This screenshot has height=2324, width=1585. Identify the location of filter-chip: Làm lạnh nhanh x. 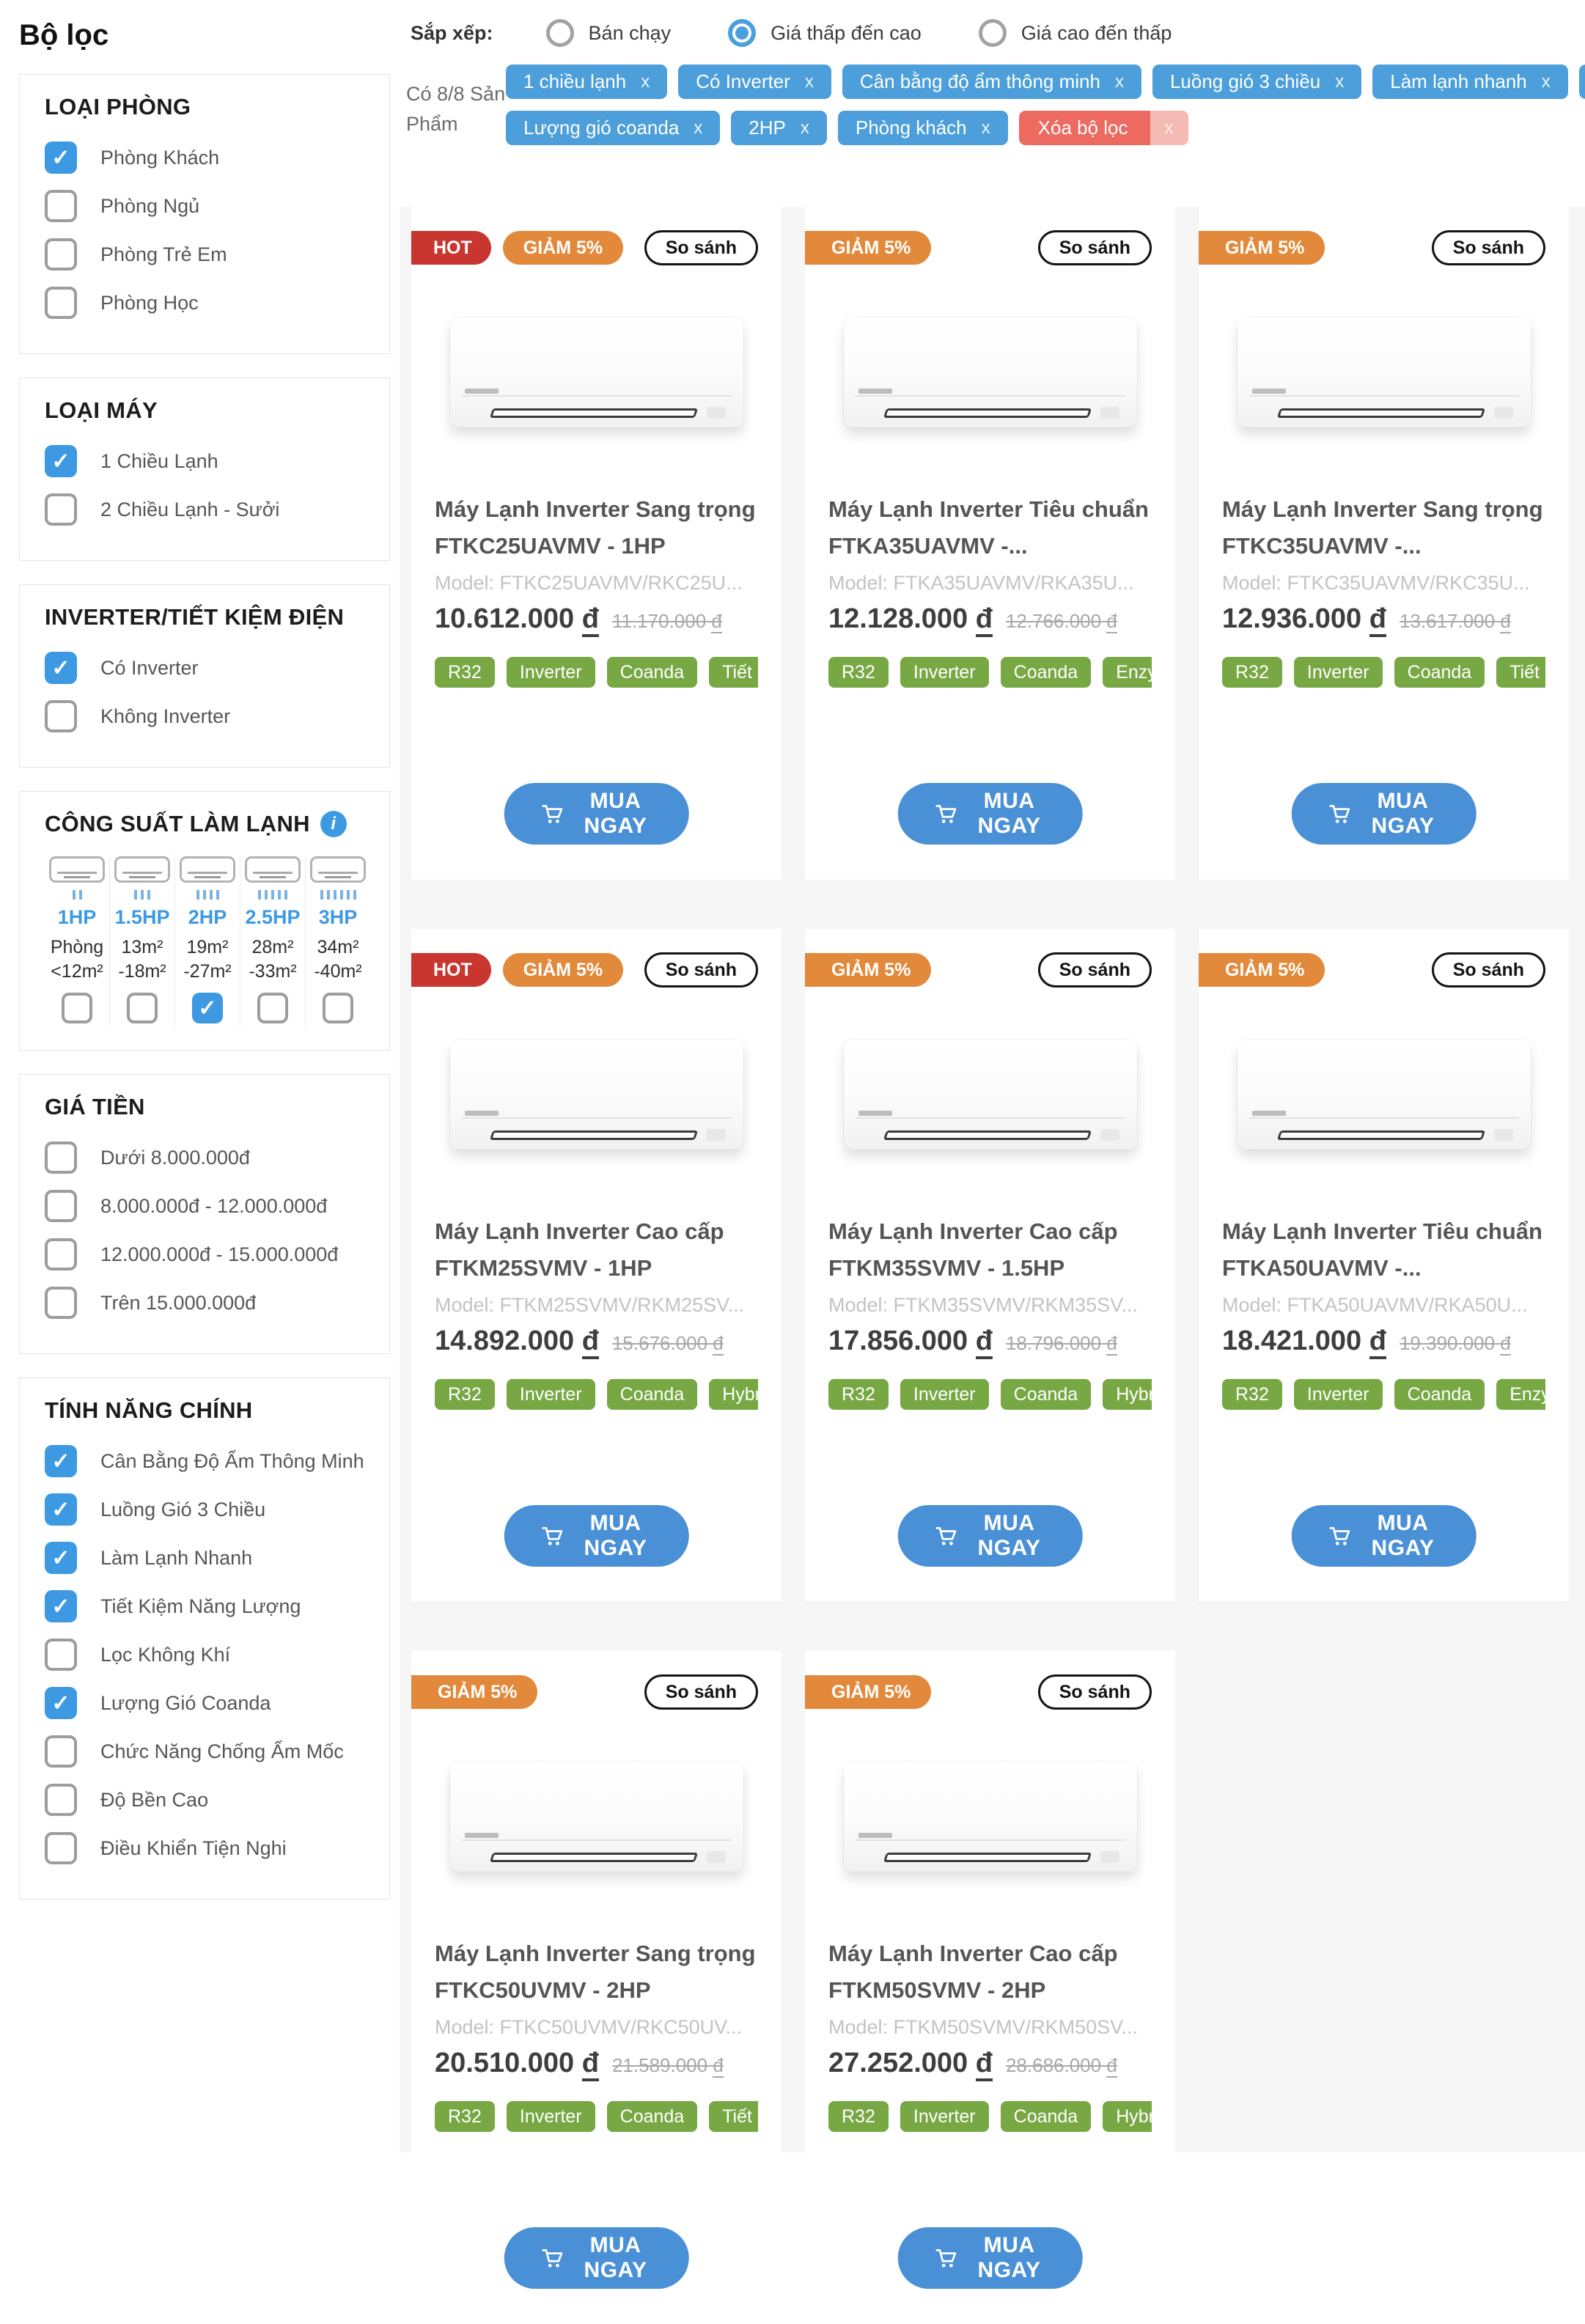
(1470, 82).